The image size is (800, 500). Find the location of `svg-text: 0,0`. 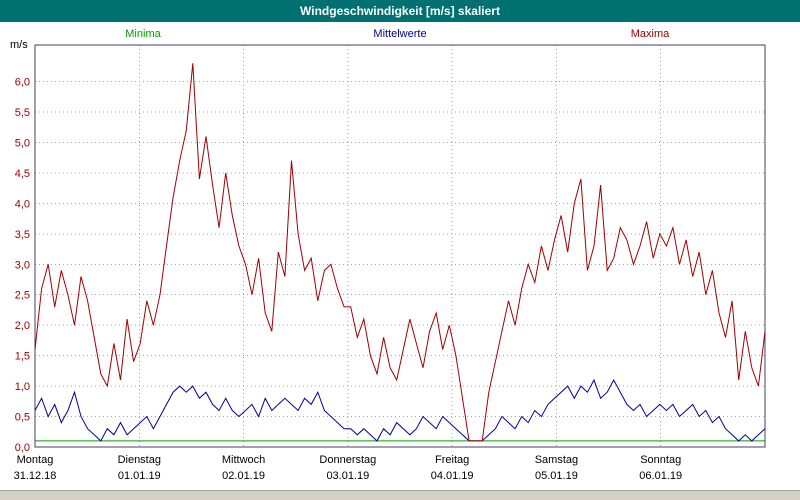

svg-text: 0,0 is located at coordinates (22, 448).